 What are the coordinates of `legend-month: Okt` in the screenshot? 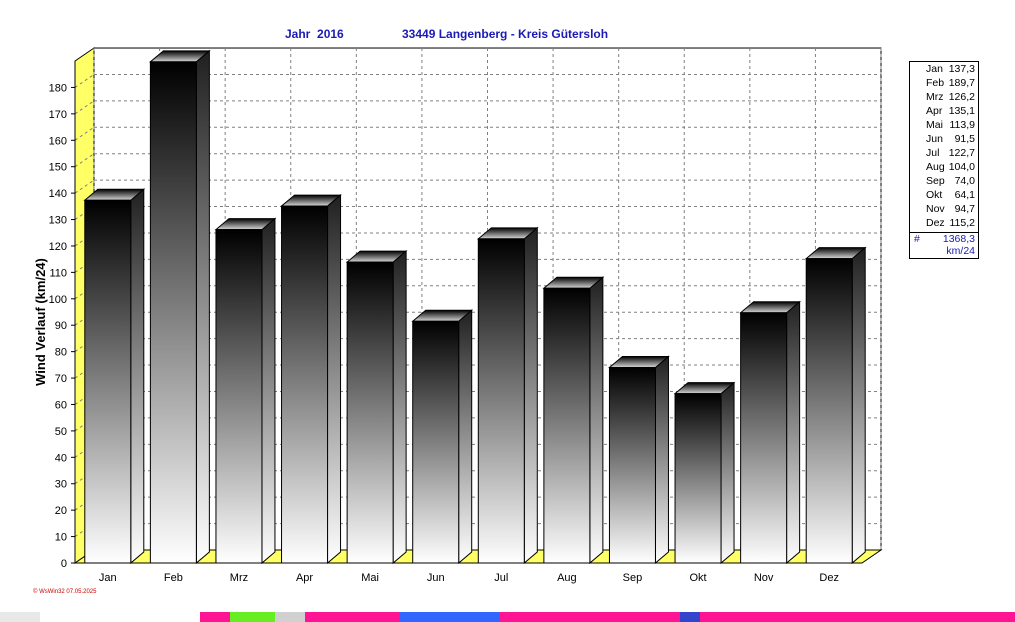 It's located at (934, 195).